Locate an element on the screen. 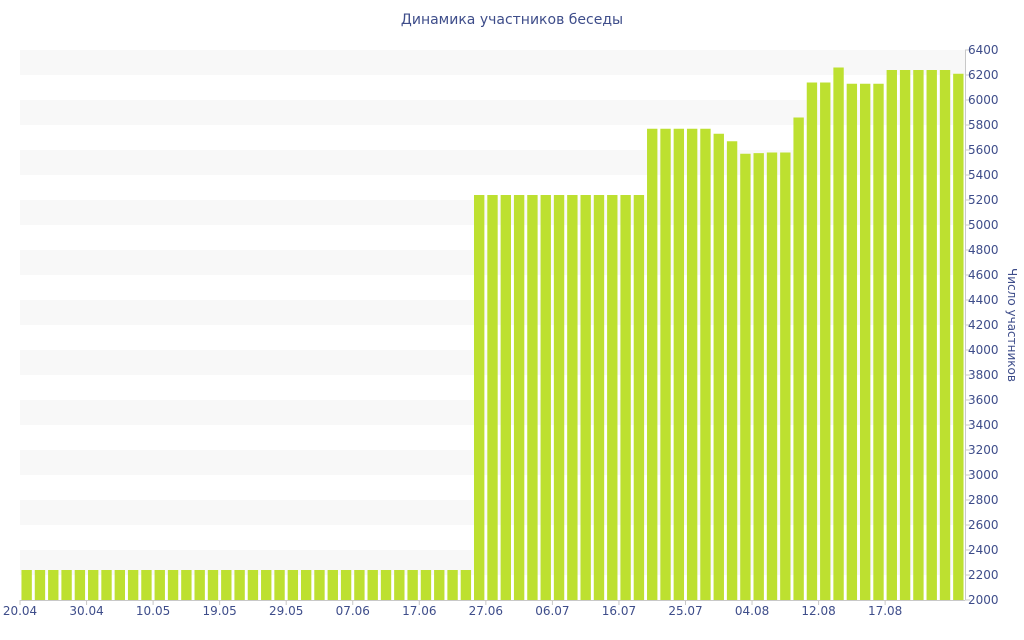 The image size is (1024, 640). y-tick-label: 3000 is located at coordinates (983, 475).